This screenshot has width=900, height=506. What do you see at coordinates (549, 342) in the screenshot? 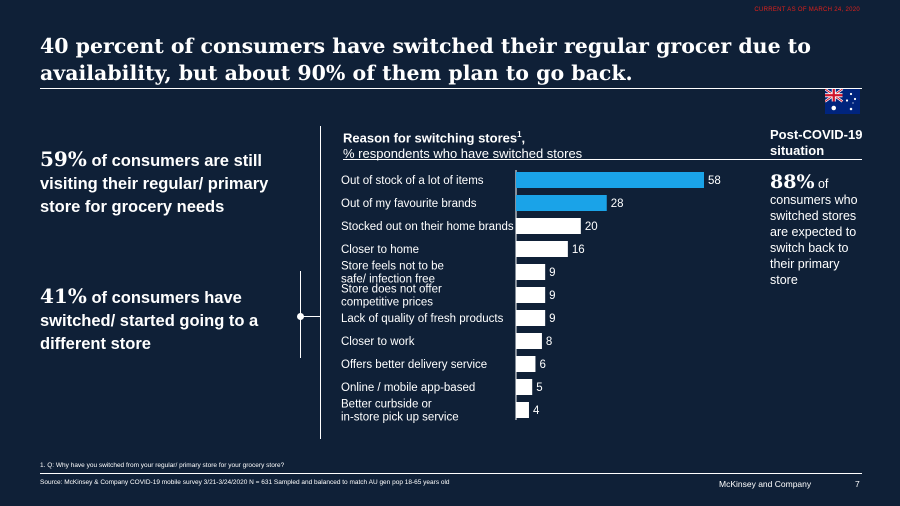
I see `bar-value-label: 8` at bounding box center [549, 342].